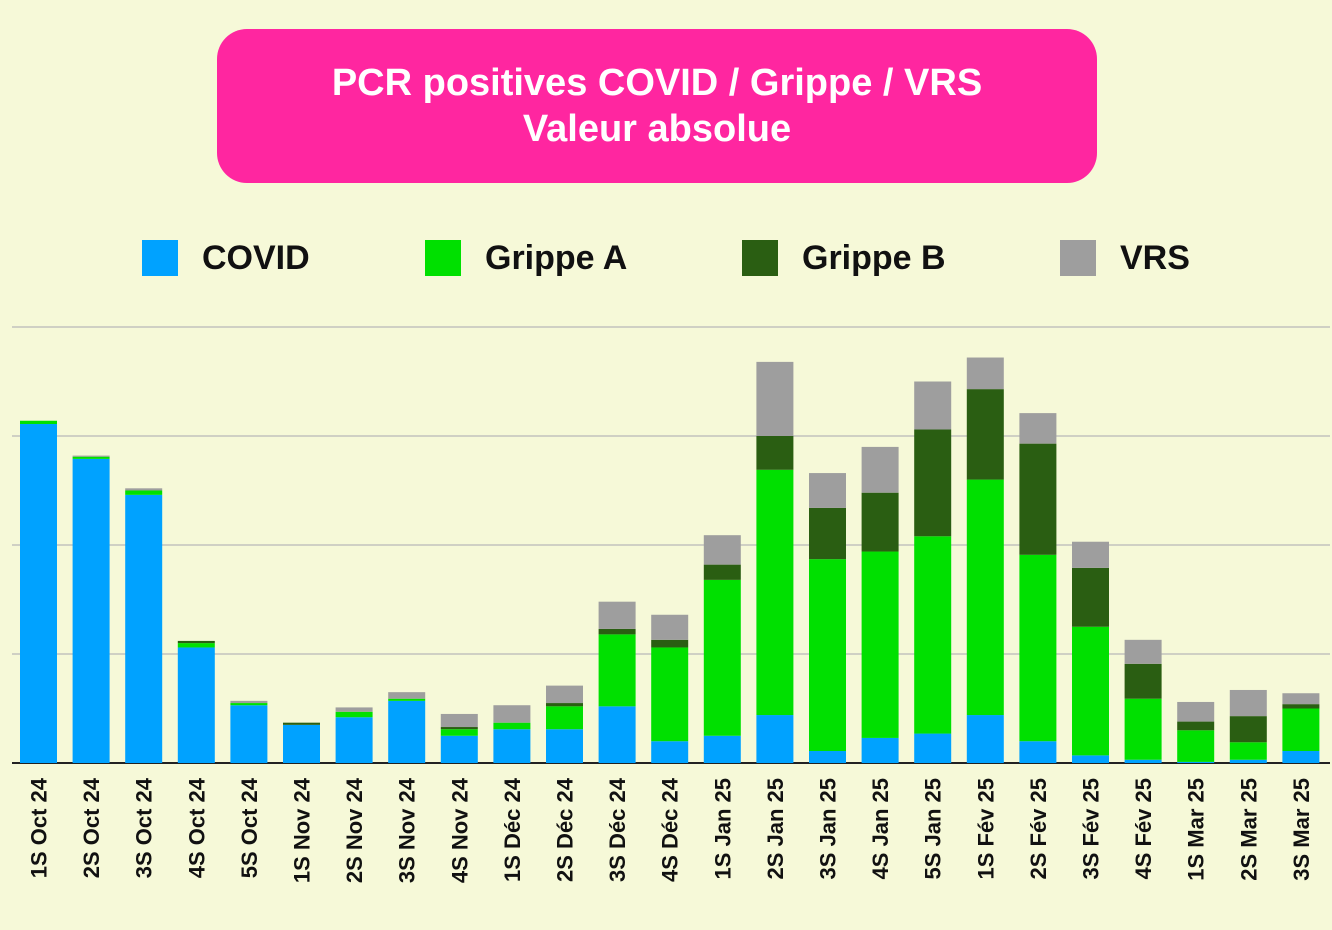 The width and height of the screenshot is (1332, 930). Describe the element at coordinates (985, 829) in the screenshot. I see `x-tick-label: 1S Fév 25` at that location.